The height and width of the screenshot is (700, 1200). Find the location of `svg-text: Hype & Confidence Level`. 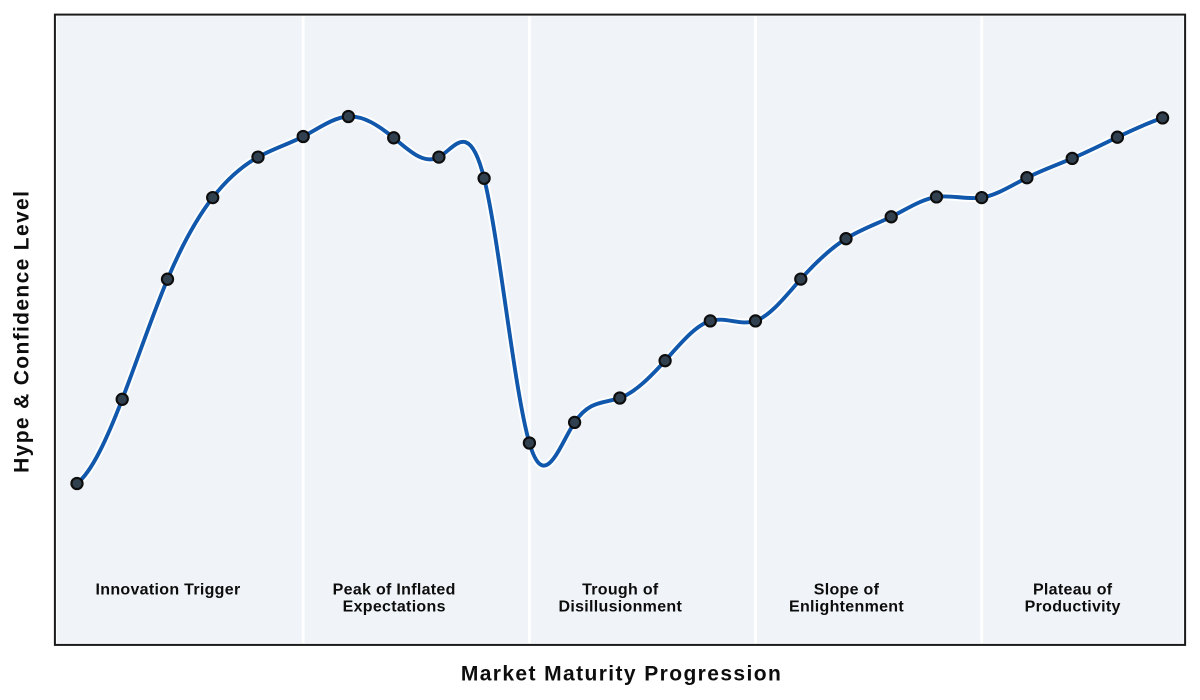

svg-text: Hype & Confidence Level is located at coordinates (21, 331).